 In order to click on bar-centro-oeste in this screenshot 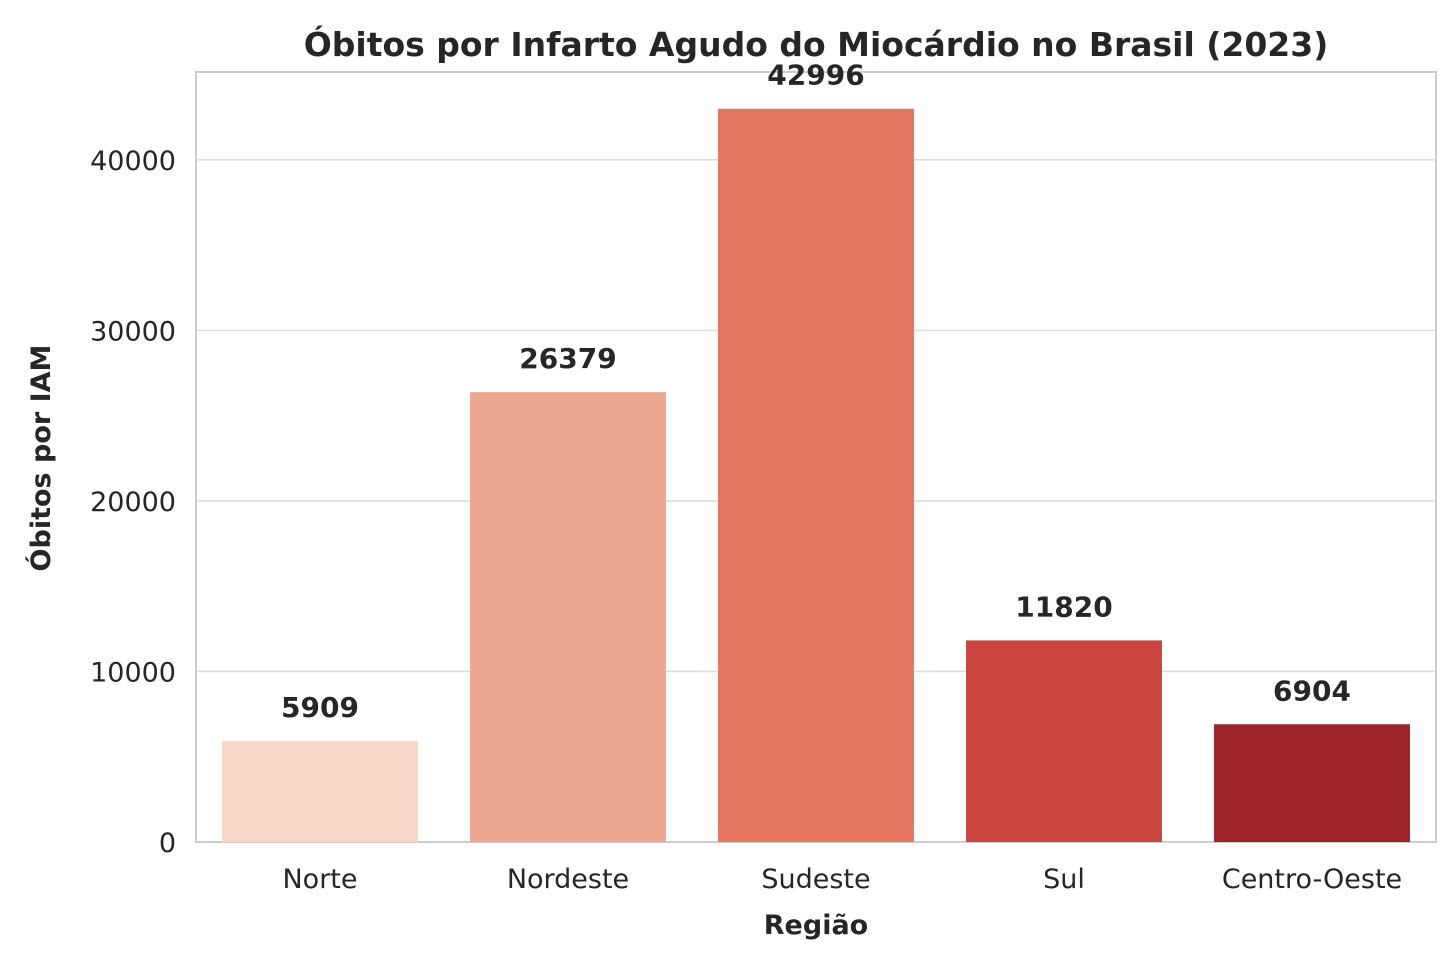, I will do `click(1312, 783)`.